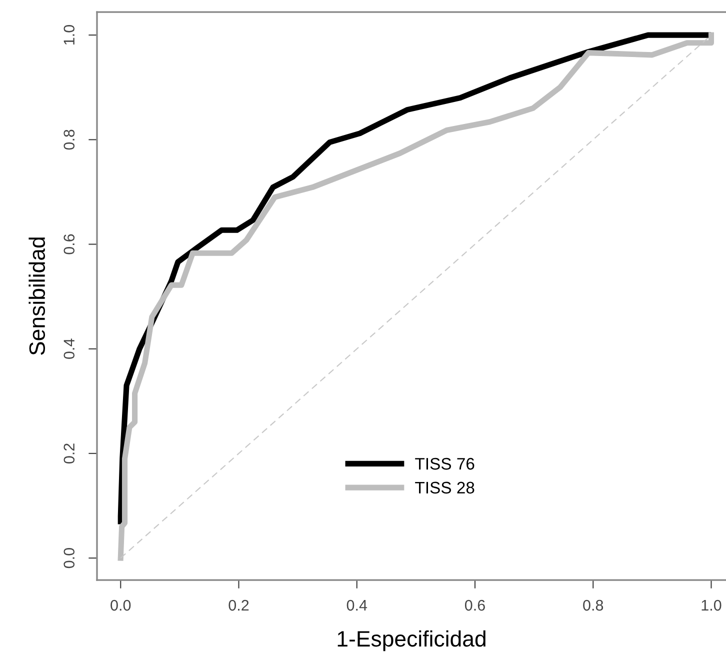 The height and width of the screenshot is (669, 726). Describe the element at coordinates (120, 605) in the screenshot. I see `x-tick-label: 0.0` at that location.